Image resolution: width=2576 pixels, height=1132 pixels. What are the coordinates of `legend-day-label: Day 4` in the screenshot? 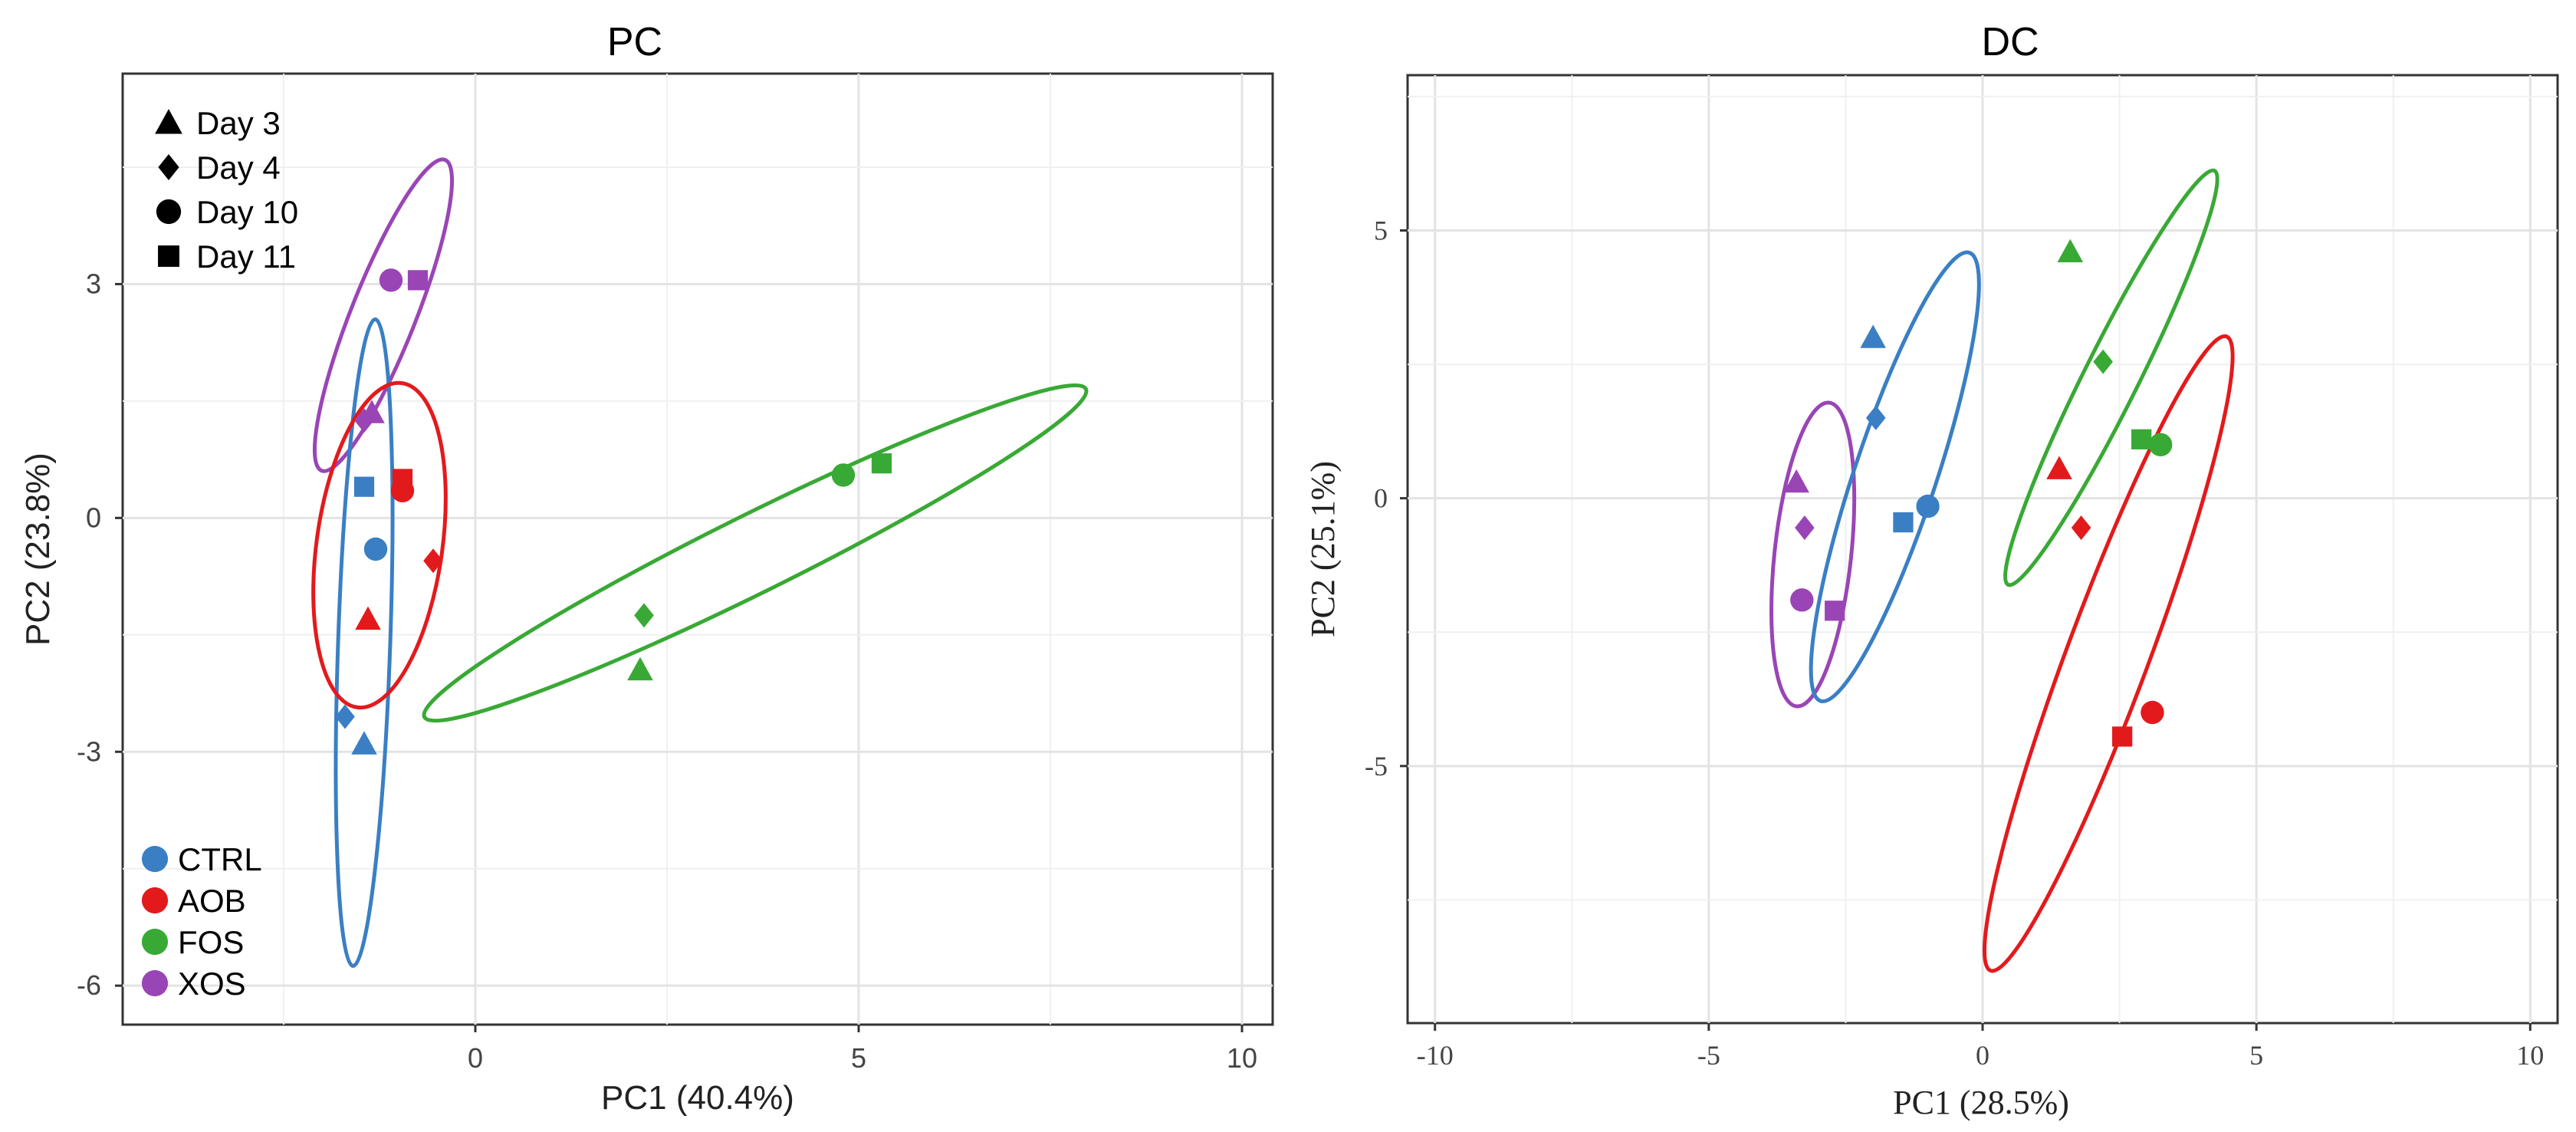 It's located at (238, 168).